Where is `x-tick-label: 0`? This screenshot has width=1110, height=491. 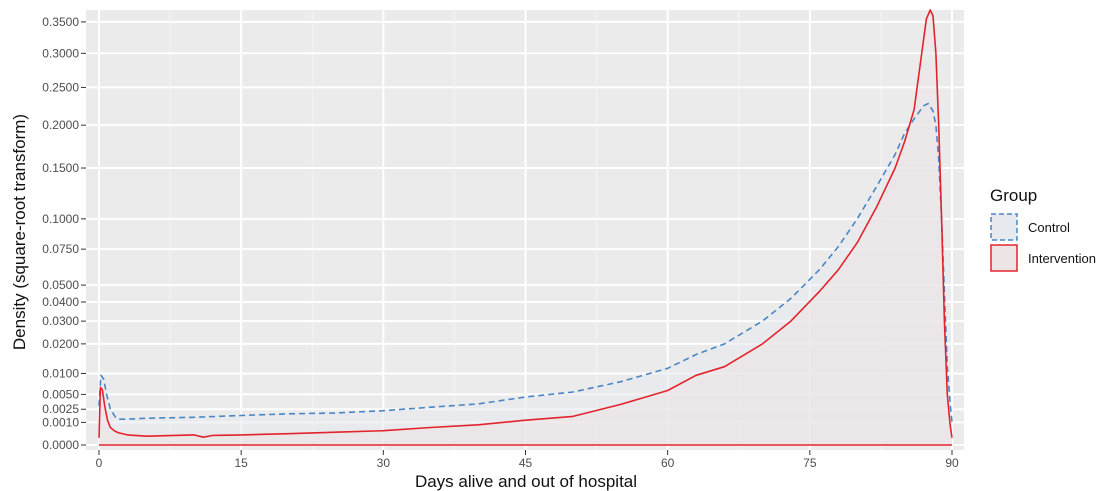
x-tick-label: 0 is located at coordinates (99, 463).